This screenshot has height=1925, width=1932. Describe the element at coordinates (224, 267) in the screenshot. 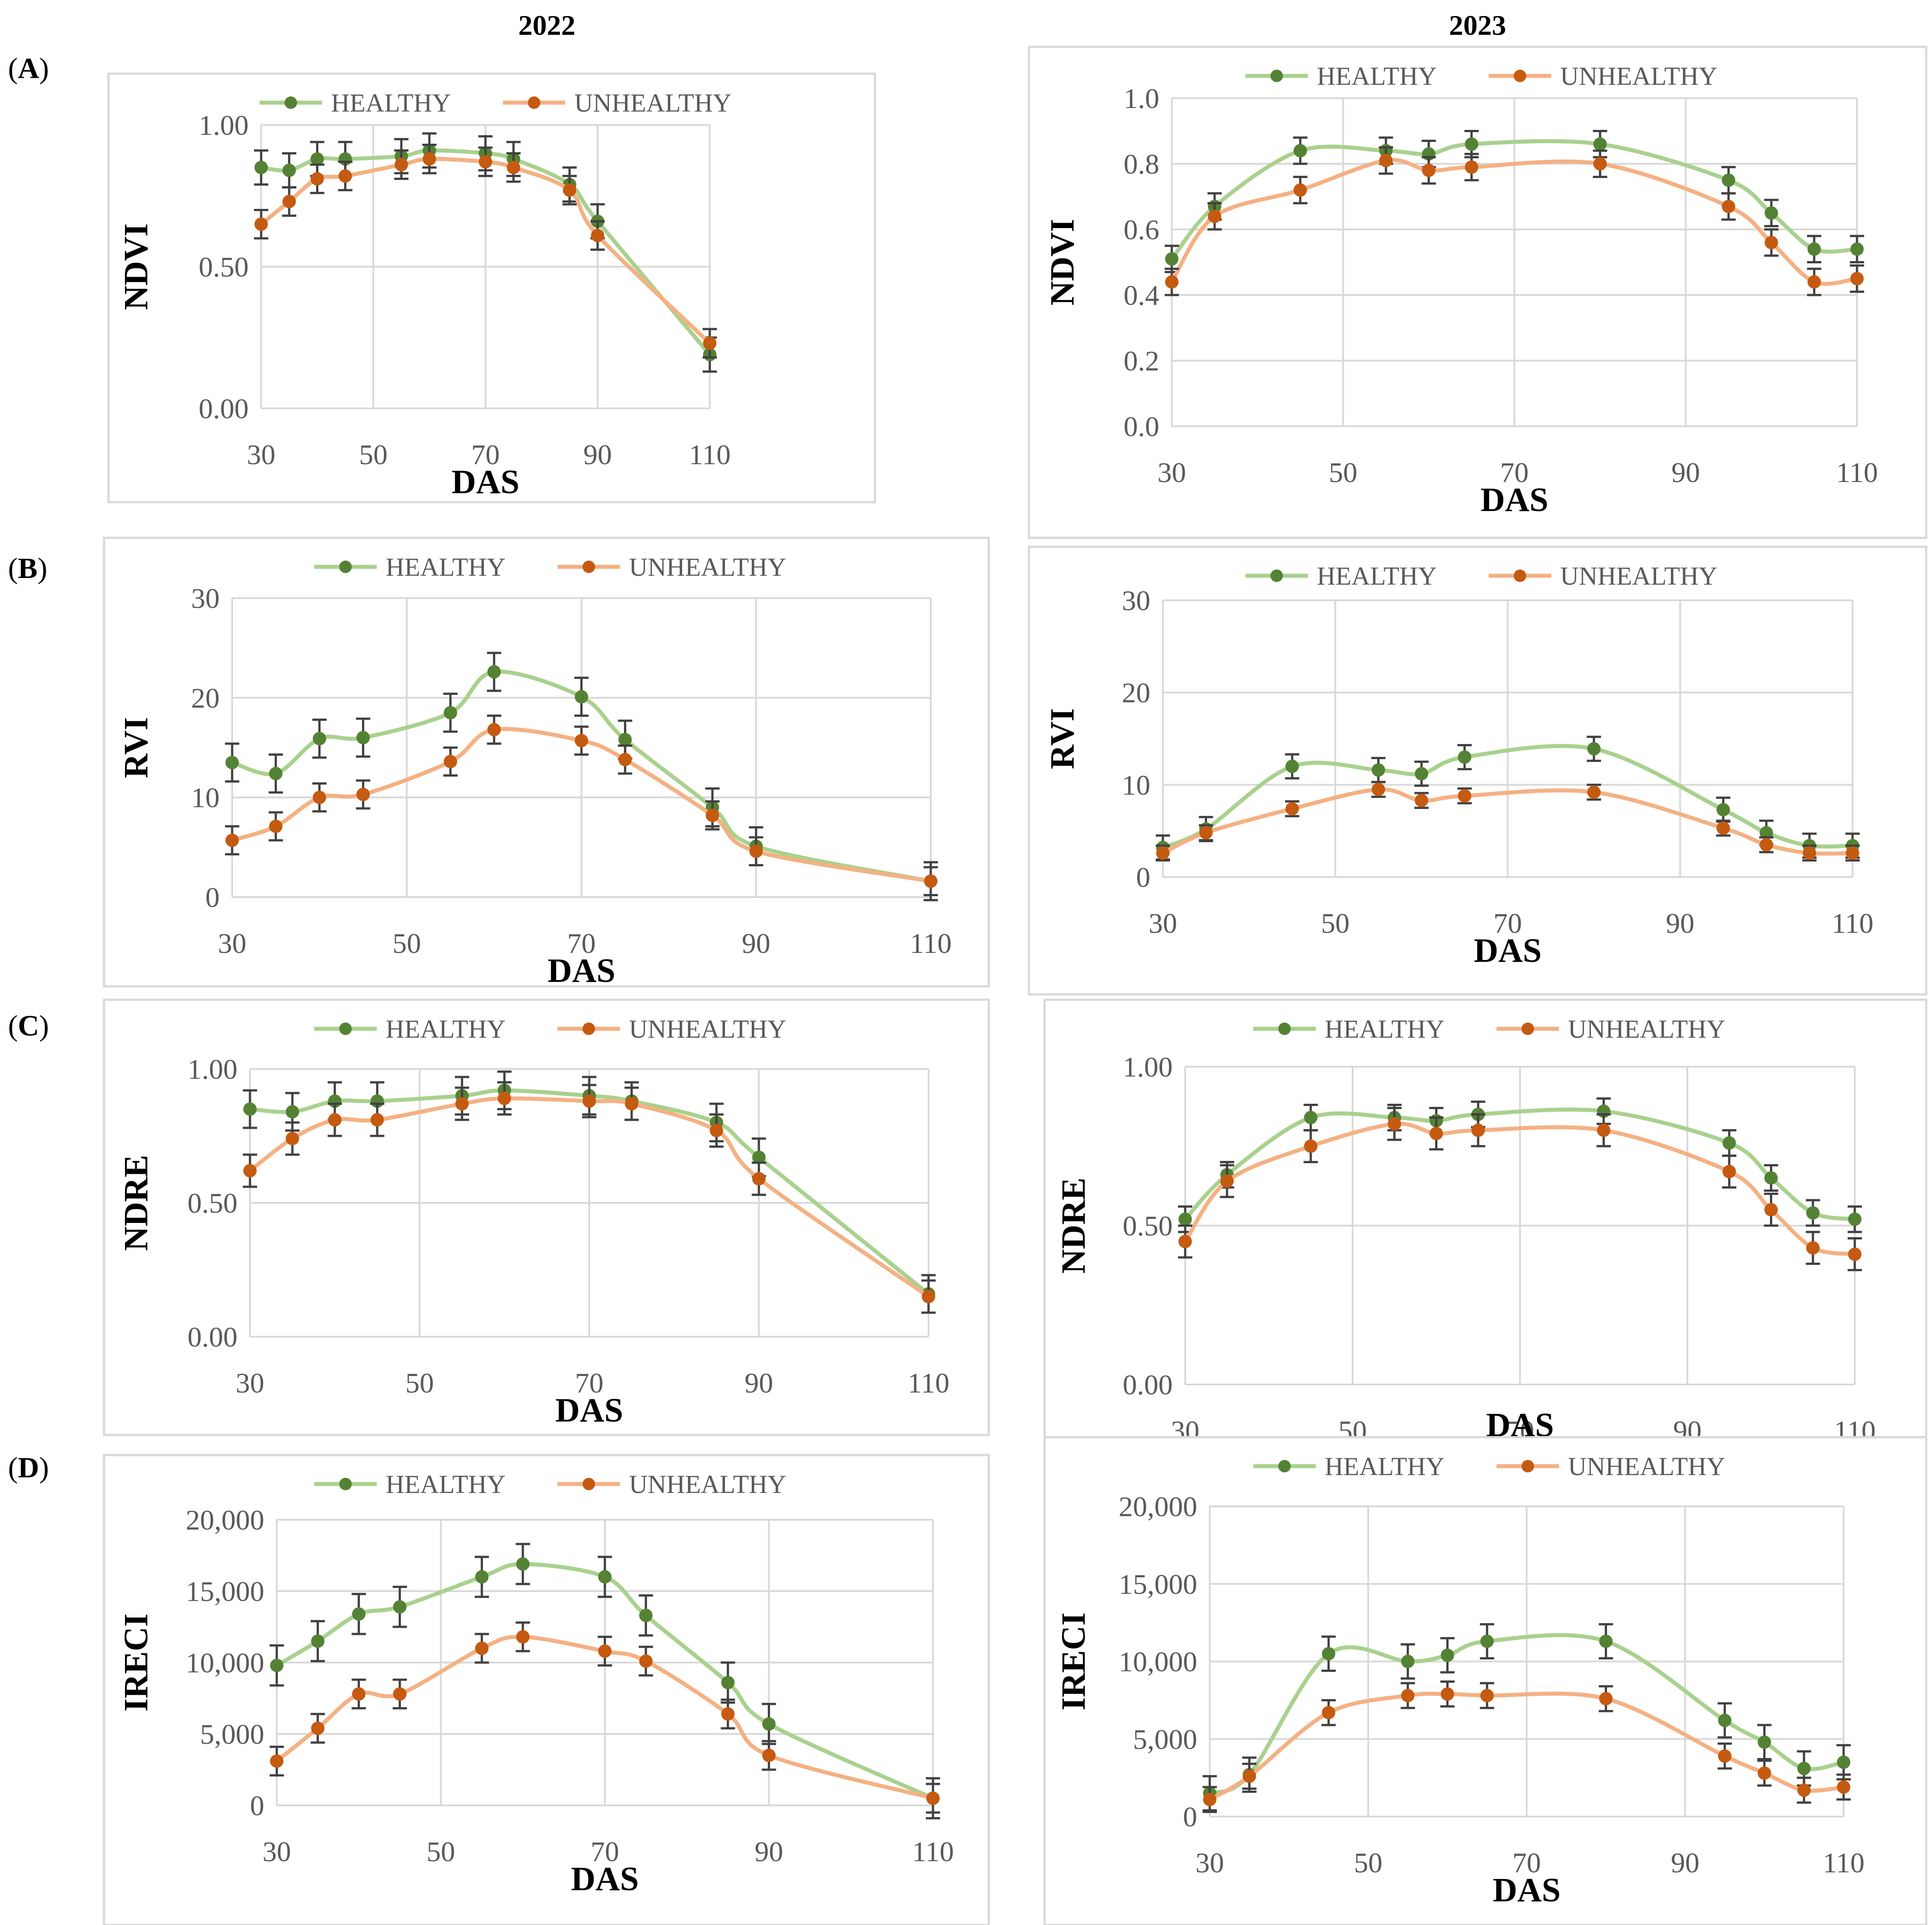

I see `y-tick-label: 0.50` at that location.